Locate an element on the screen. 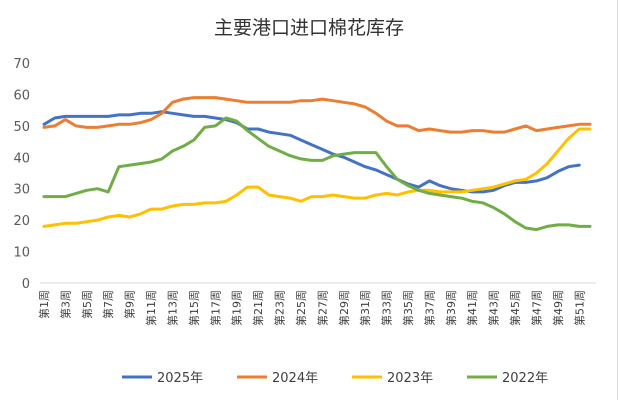 The image size is (618, 404). y-tick-label: 20 is located at coordinates (21, 221).